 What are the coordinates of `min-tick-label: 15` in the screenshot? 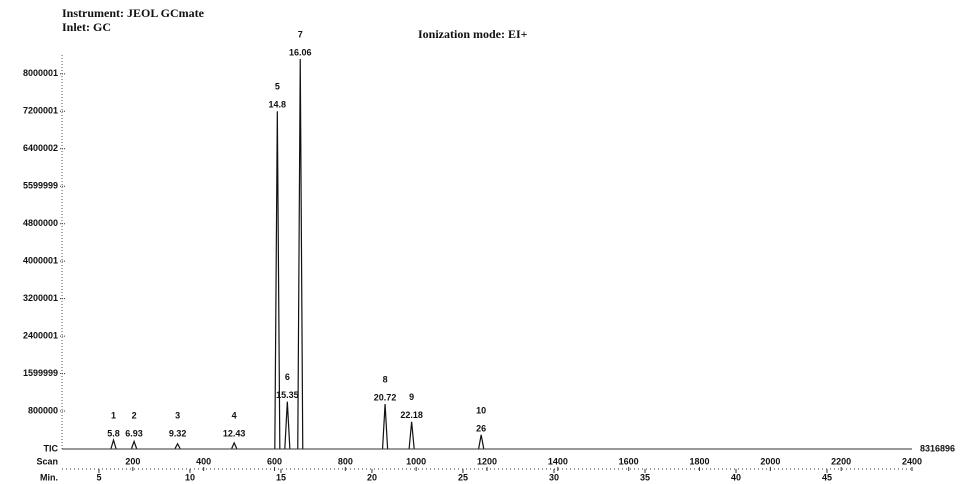 It's located at (281, 477).